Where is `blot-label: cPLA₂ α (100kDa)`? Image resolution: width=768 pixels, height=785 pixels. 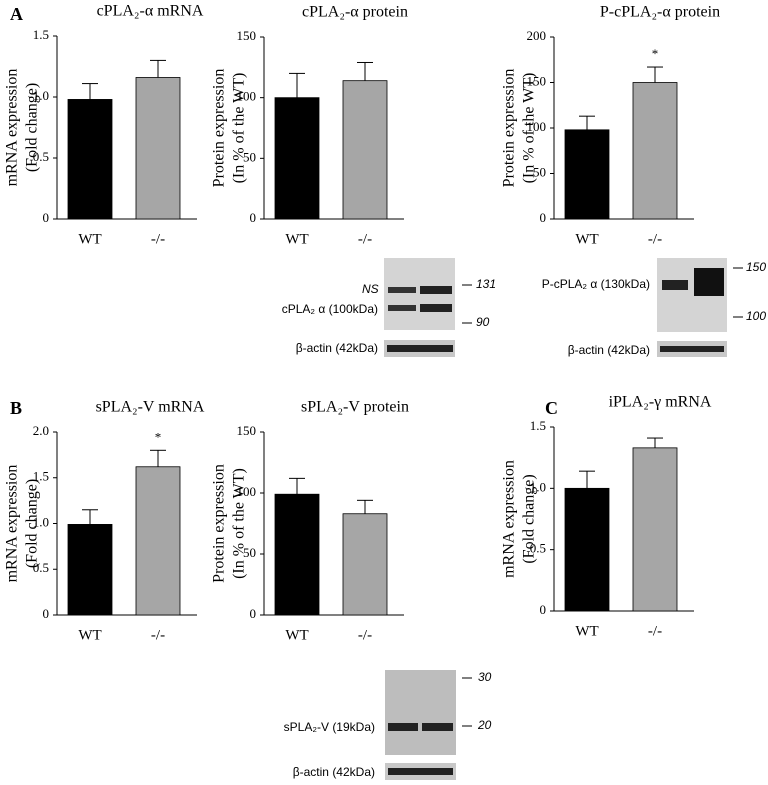
blot-label: cPLA₂ α (100kDa) is located at coordinates (330, 309).